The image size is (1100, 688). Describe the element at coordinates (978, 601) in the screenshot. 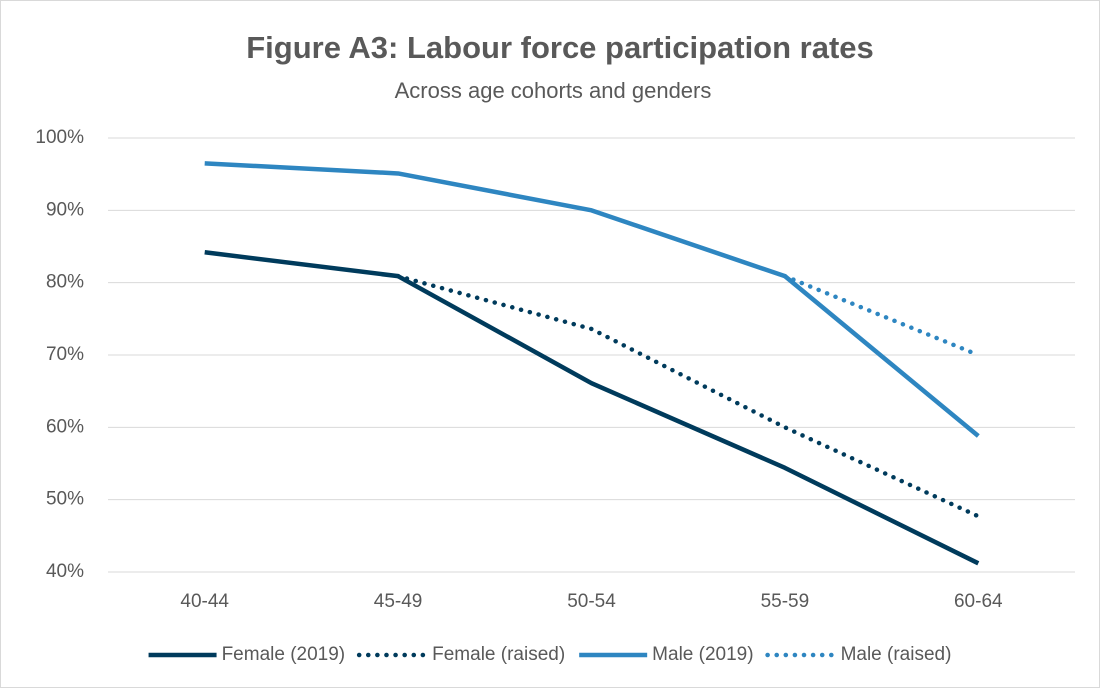

I see `x-tick-label: 60-64` at that location.